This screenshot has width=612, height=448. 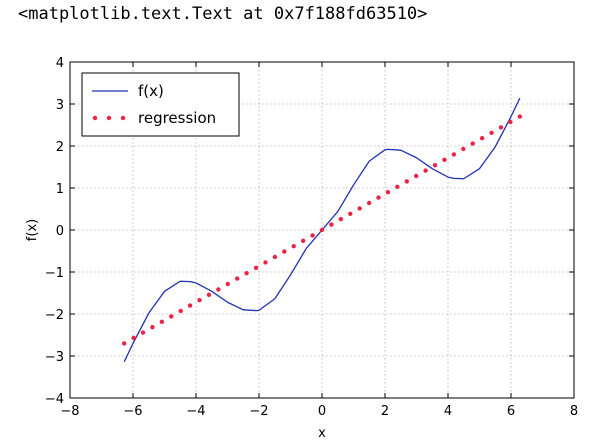 I want to click on legend-swatch-regression, so click(x=109, y=118).